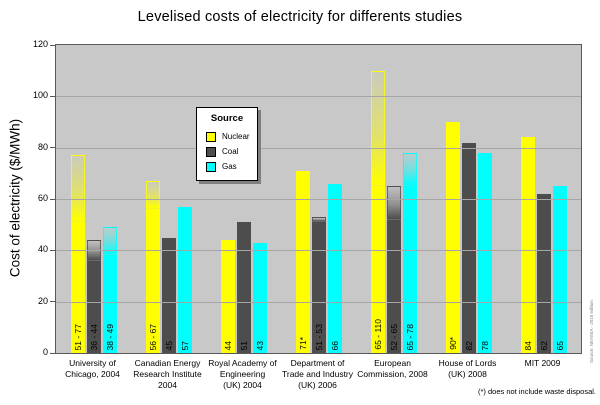 This screenshot has height=405, width=600. What do you see at coordinates (227, 296) in the screenshot?
I see `bar-nuclear: 44` at bounding box center [227, 296].